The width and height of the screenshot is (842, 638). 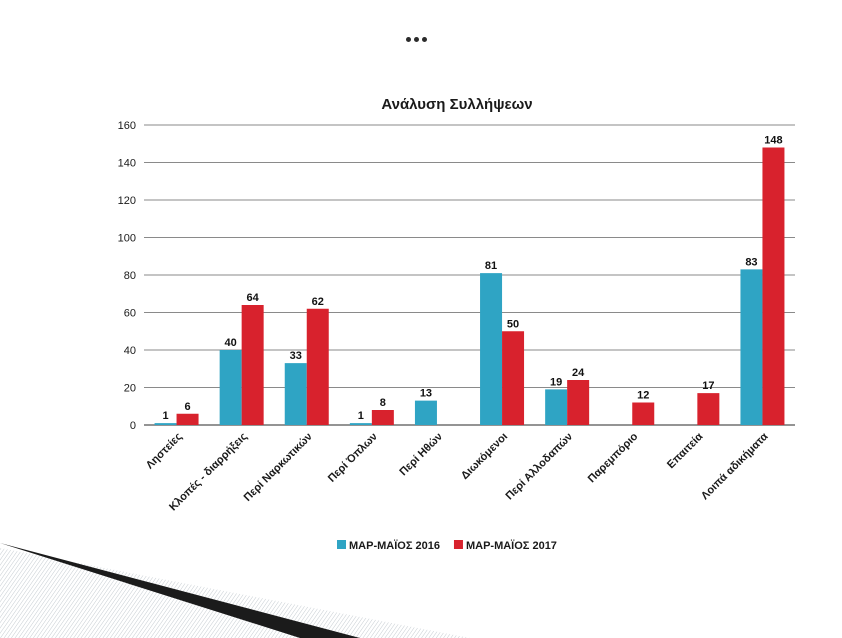 What do you see at coordinates (735, 466) in the screenshot?
I see `category-label: Λοιπά αδικήματα` at bounding box center [735, 466].